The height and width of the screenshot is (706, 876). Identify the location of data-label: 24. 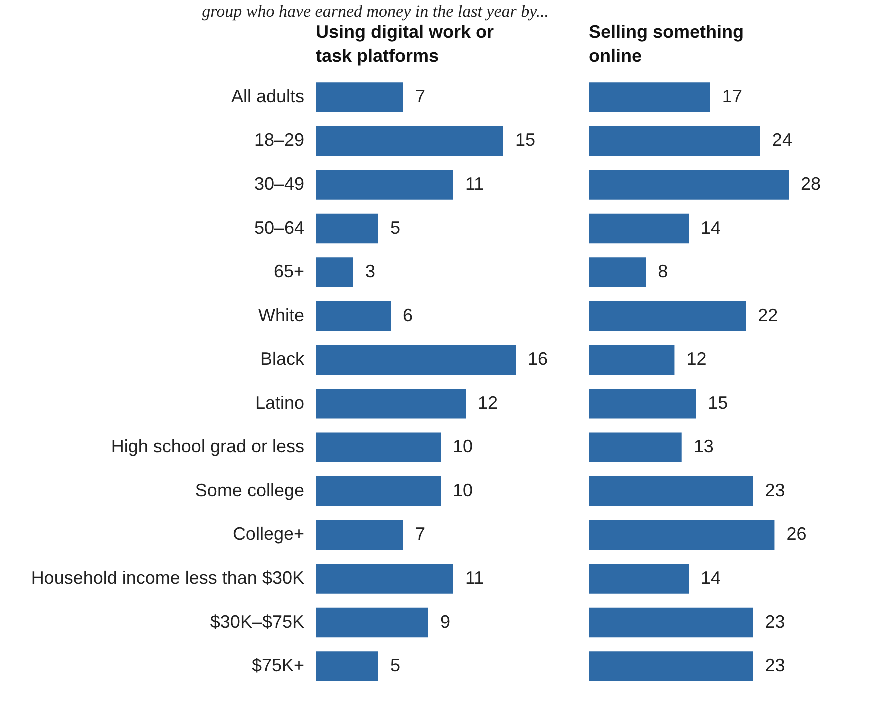
(782, 140).